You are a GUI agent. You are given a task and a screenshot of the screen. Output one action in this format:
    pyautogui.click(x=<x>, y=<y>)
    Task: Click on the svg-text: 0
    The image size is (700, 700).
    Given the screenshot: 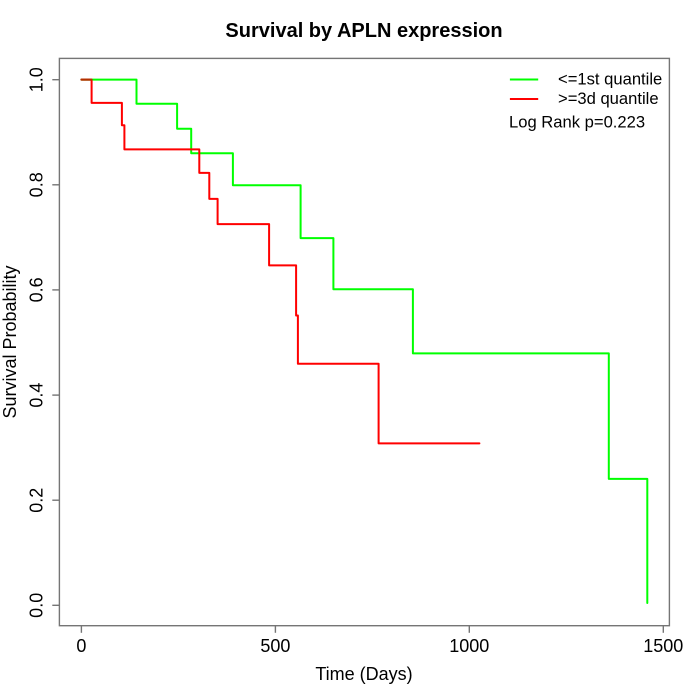 What is the action you would take?
    pyautogui.click(x=81, y=646)
    